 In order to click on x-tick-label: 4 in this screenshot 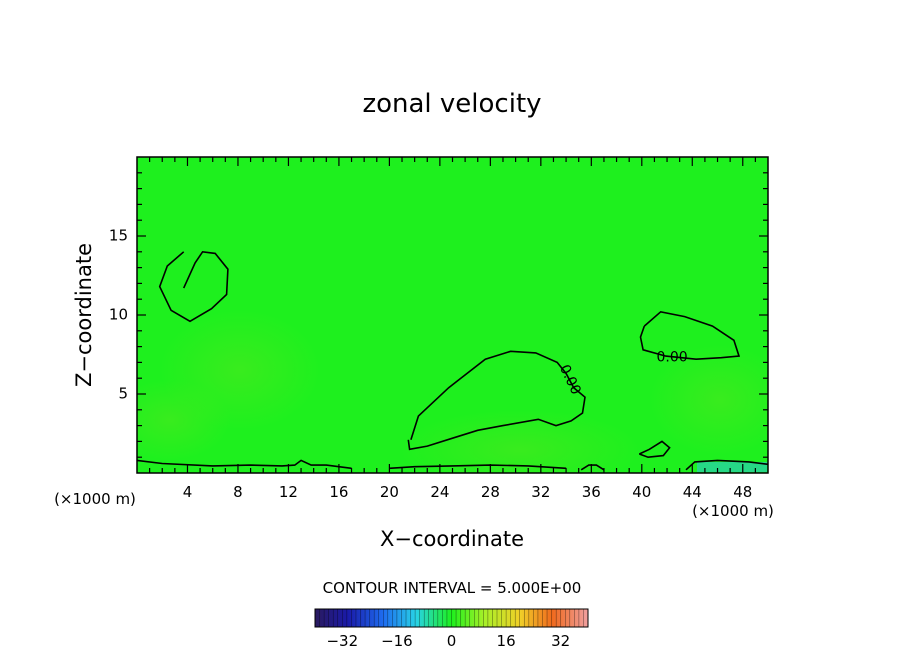, I will do `click(188, 492)`.